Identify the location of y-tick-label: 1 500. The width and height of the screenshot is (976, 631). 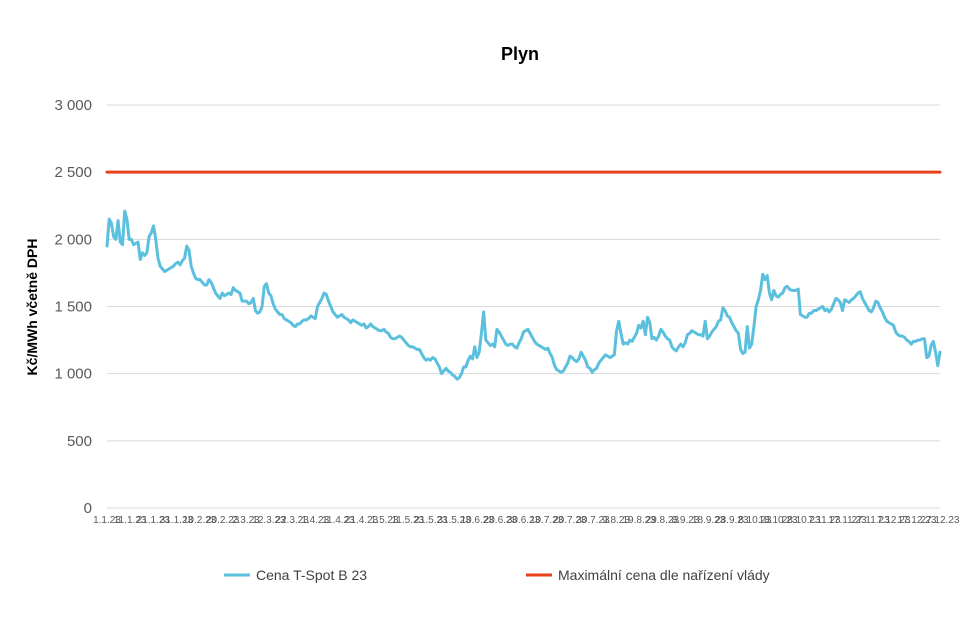
(73, 307).